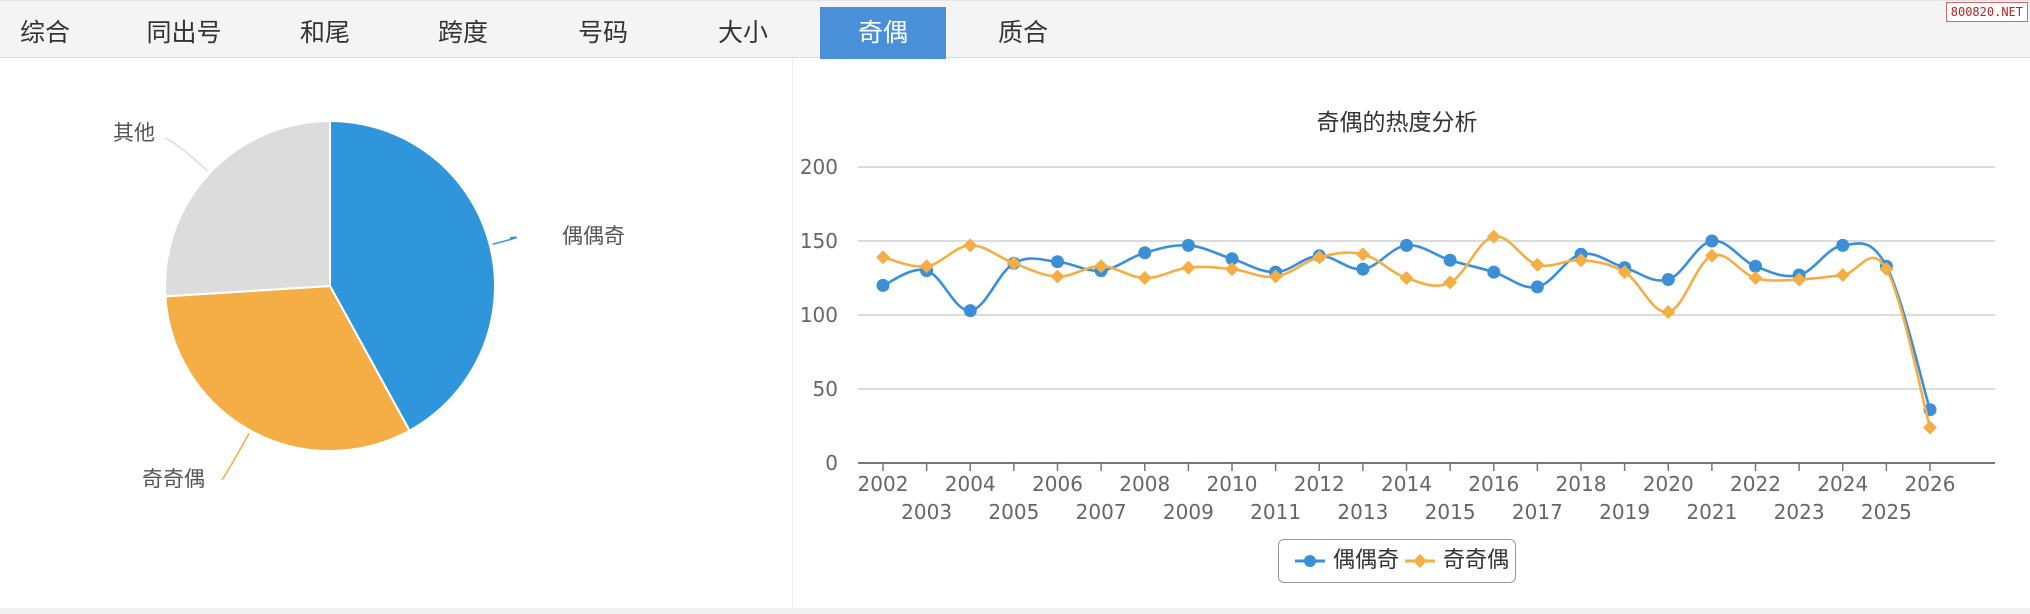  Describe the element at coordinates (44, 32) in the screenshot. I see `tab-comprehensive: 综合` at that location.